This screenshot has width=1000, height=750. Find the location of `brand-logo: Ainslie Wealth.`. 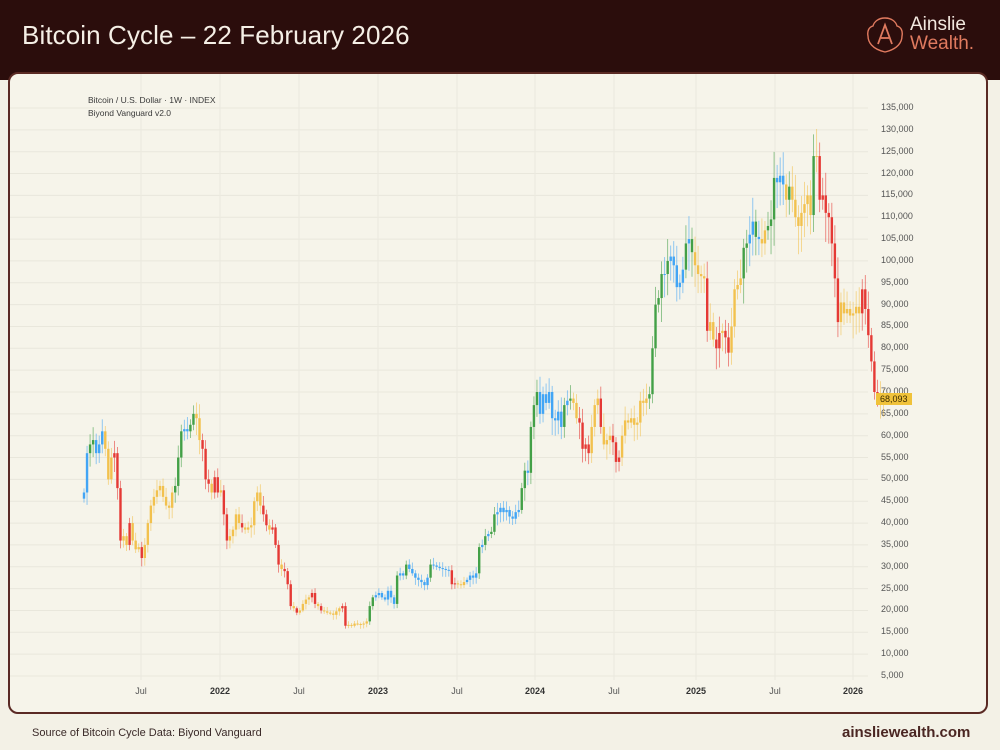

brand-logo: Ainslie Wealth. is located at coordinates (928, 36).